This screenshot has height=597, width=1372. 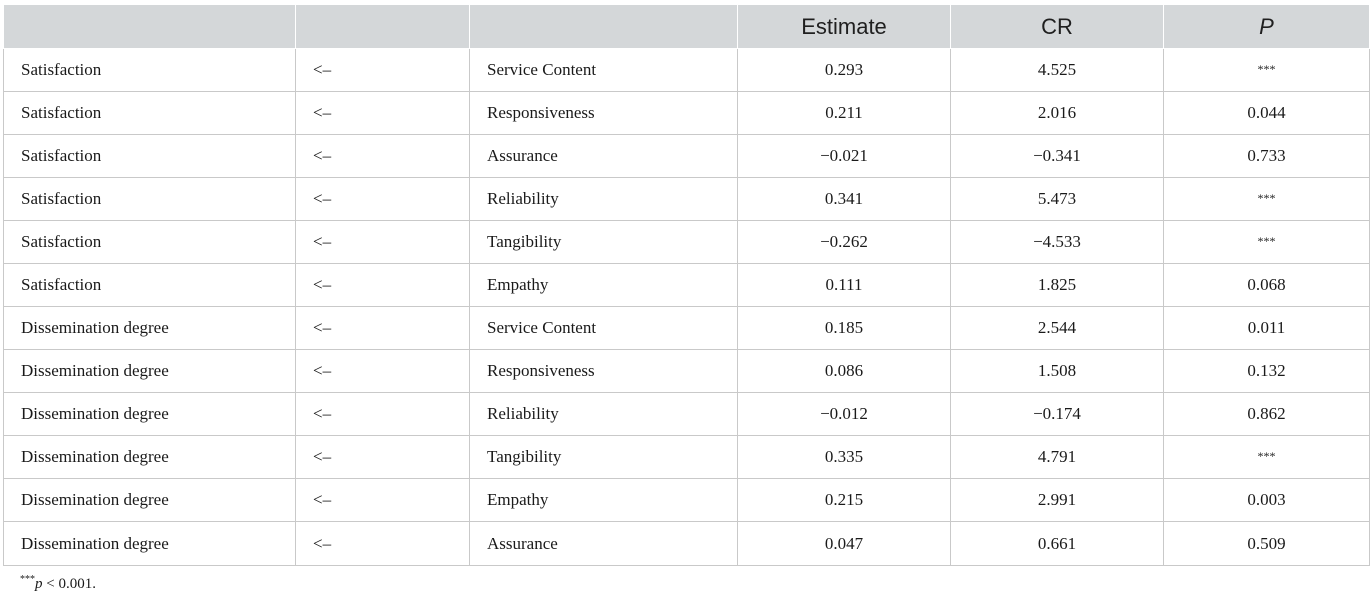 I want to click on cr-cell: 2.544, so click(x=1057, y=328).